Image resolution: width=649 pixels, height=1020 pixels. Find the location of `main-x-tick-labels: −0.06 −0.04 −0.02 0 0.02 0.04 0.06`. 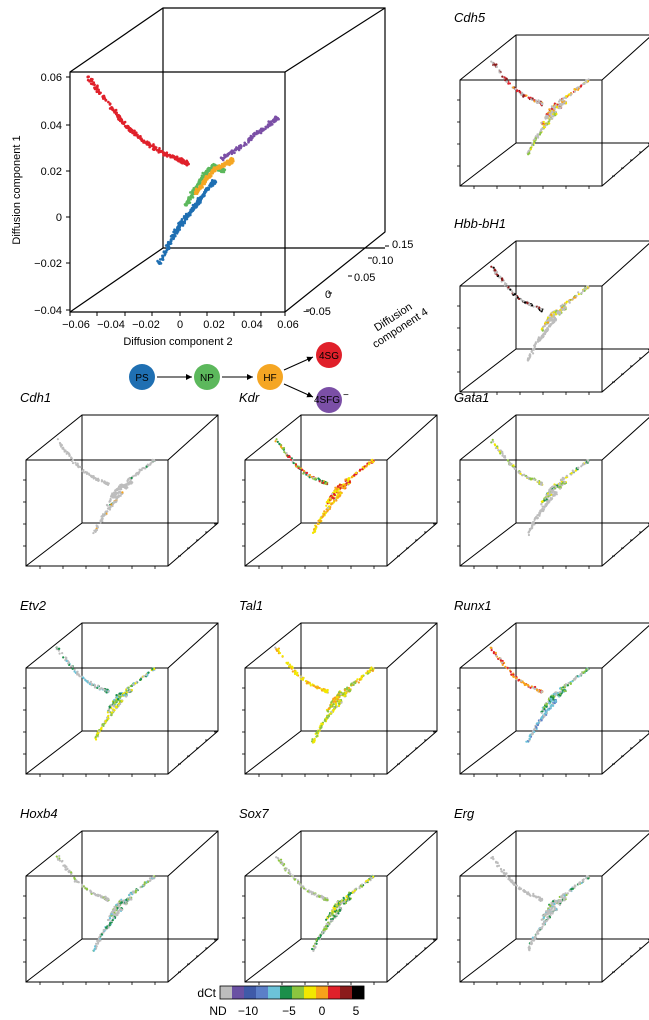

main-x-tick-labels: −0.06 −0.04 −0.02 0 0.02 0.04 0.06 is located at coordinates (180, 325).